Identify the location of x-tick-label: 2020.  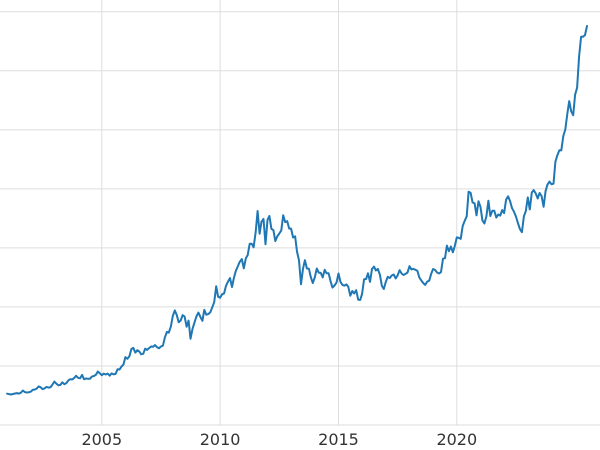
(456, 439).